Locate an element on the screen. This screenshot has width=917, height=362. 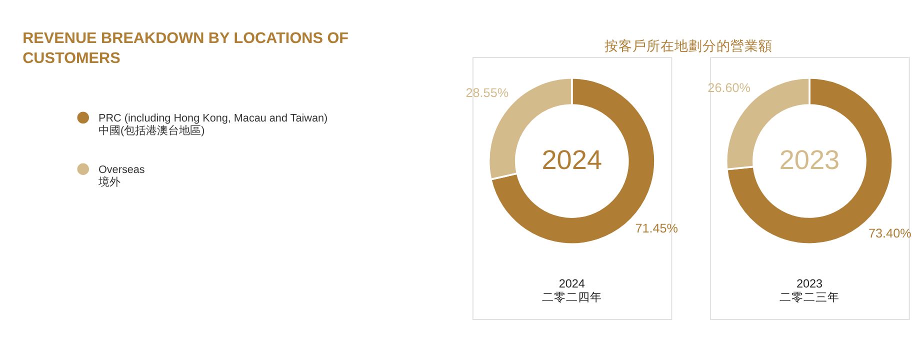
chart-subtitle: 按客戶所在地劃分的營業額 is located at coordinates (688, 46).